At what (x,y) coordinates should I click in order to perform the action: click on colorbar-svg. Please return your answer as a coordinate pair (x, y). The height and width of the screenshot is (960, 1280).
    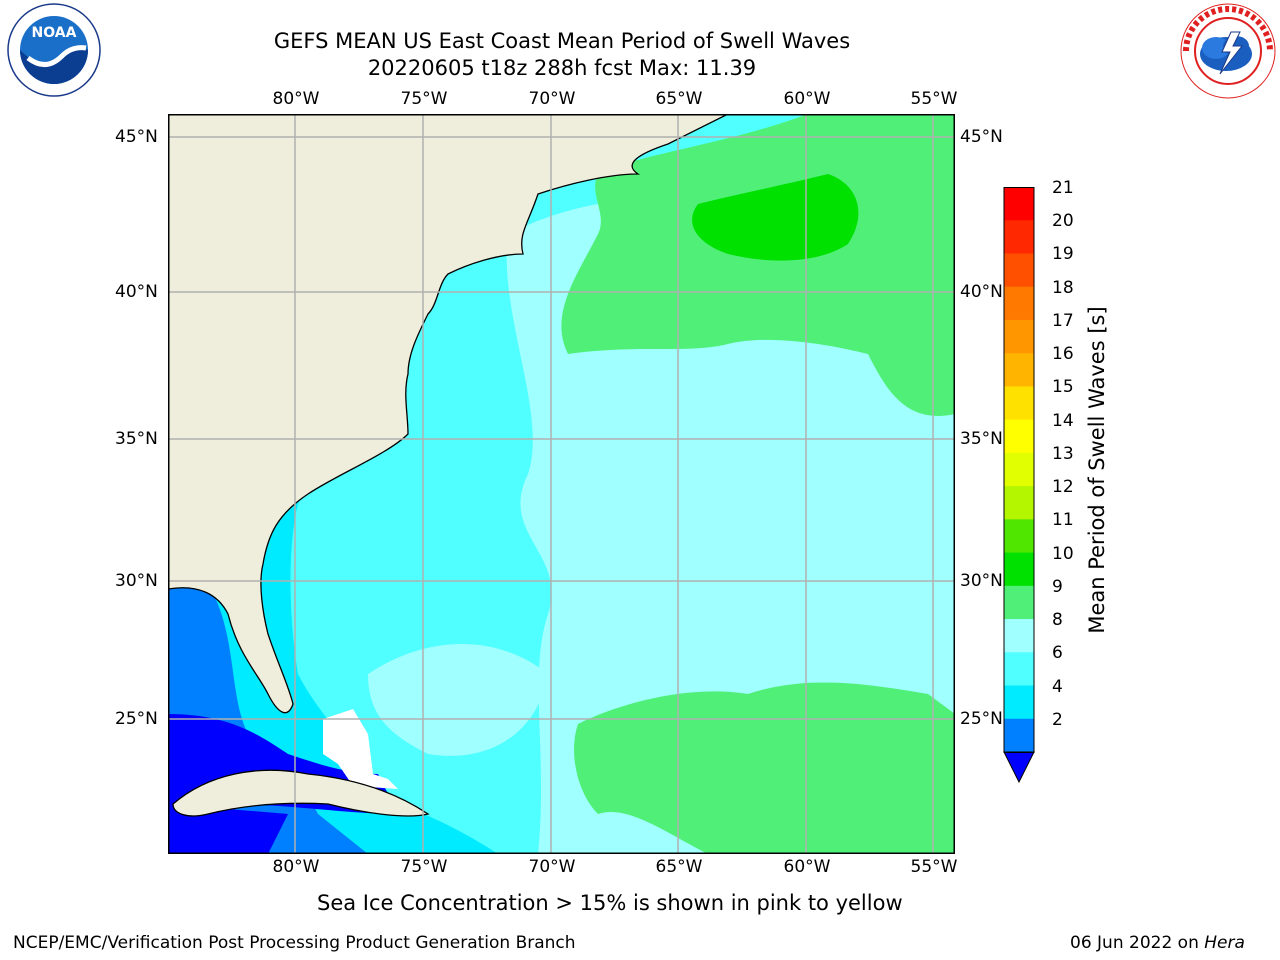
    Looking at the image, I should click on (1019, 485).